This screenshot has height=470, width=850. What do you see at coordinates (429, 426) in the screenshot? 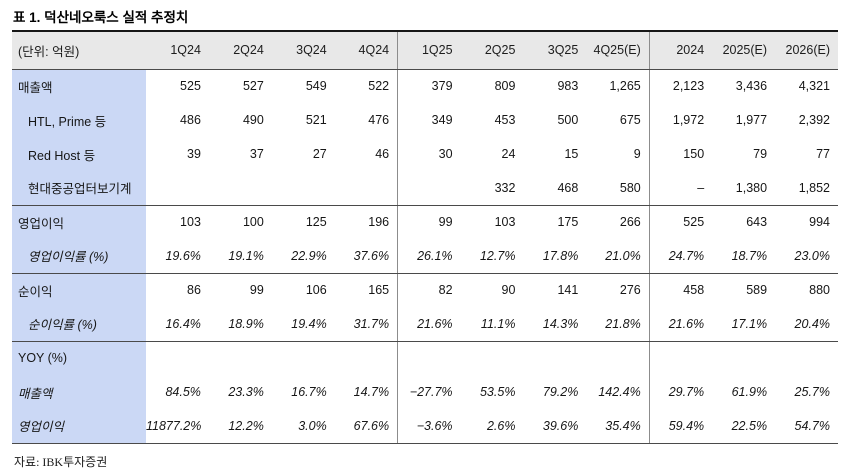
I see `value-cell: −3.6%` at bounding box center [429, 426].